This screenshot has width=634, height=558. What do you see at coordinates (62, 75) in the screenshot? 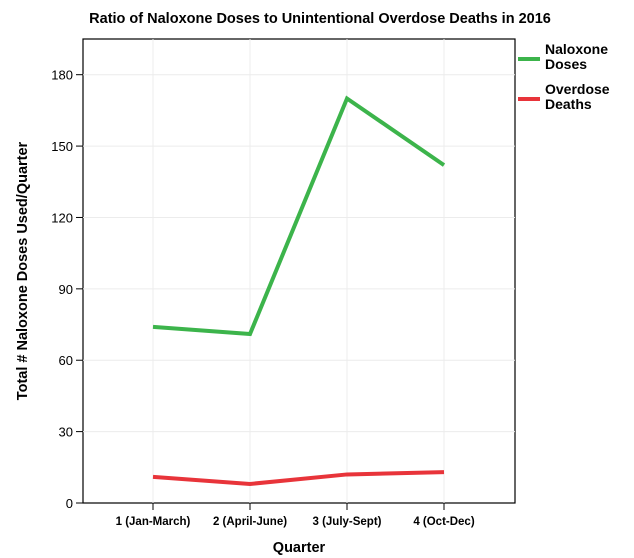
I see `y-tick-label: 180` at bounding box center [62, 75].